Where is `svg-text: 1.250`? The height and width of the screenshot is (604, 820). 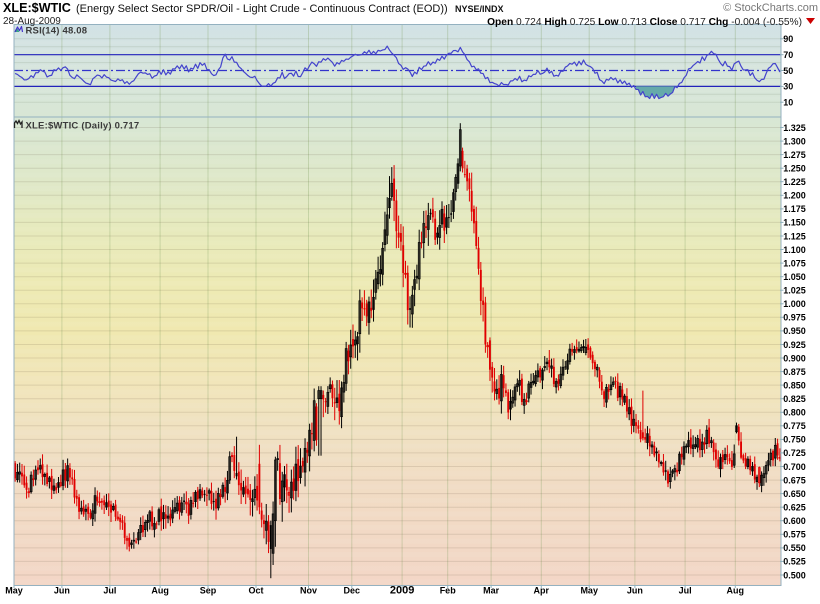 svg-text: 1.250 is located at coordinates (794, 169).